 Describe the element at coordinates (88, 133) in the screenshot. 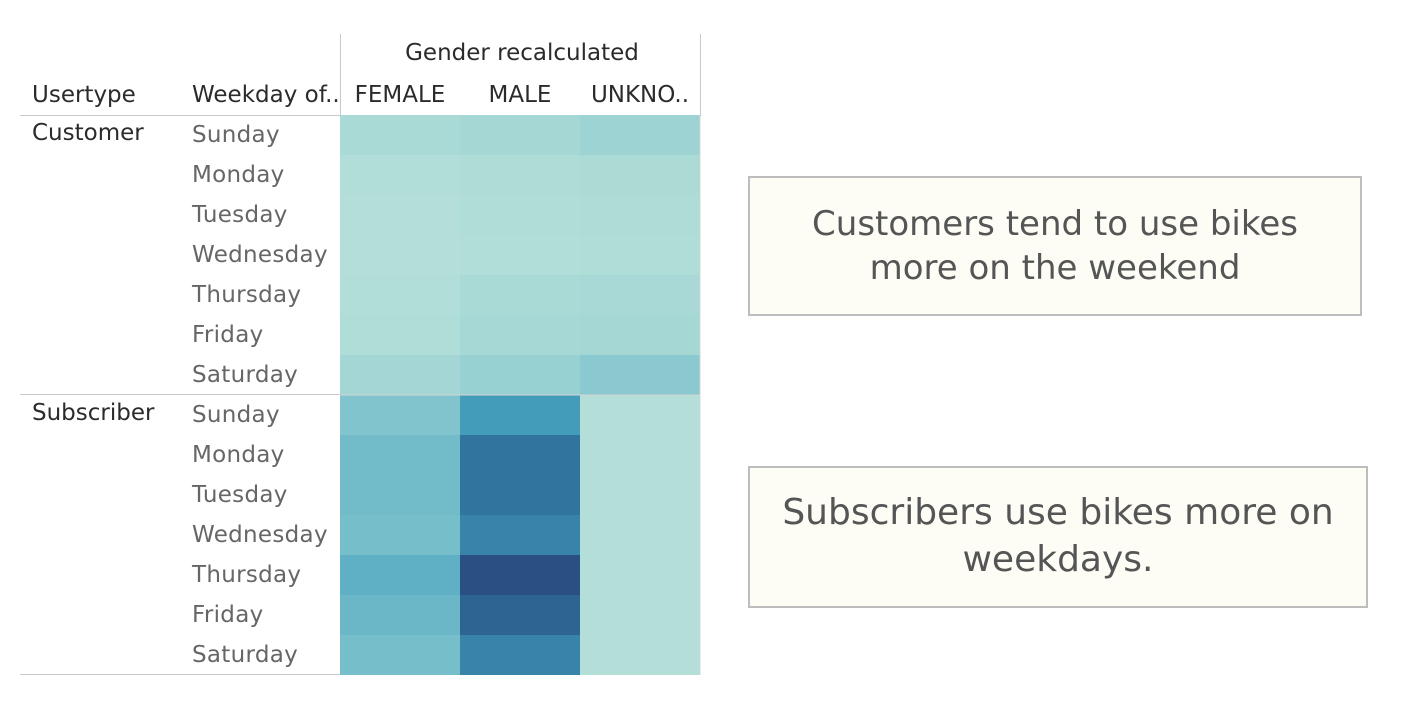

I see `usertype-label-customer: Customer` at that location.